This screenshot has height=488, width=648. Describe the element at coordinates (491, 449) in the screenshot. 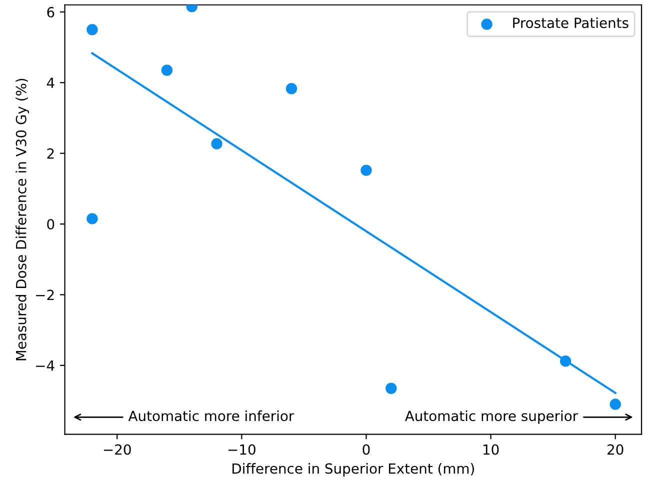

I see `x-tick-label: 10` at that location.